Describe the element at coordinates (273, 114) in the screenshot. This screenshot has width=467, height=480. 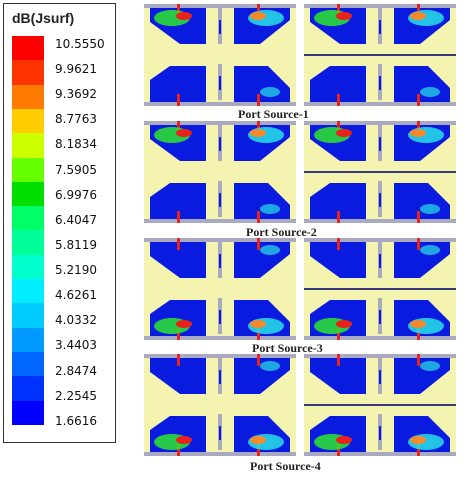
I see `port-source-label: Port Source-1` at that location.